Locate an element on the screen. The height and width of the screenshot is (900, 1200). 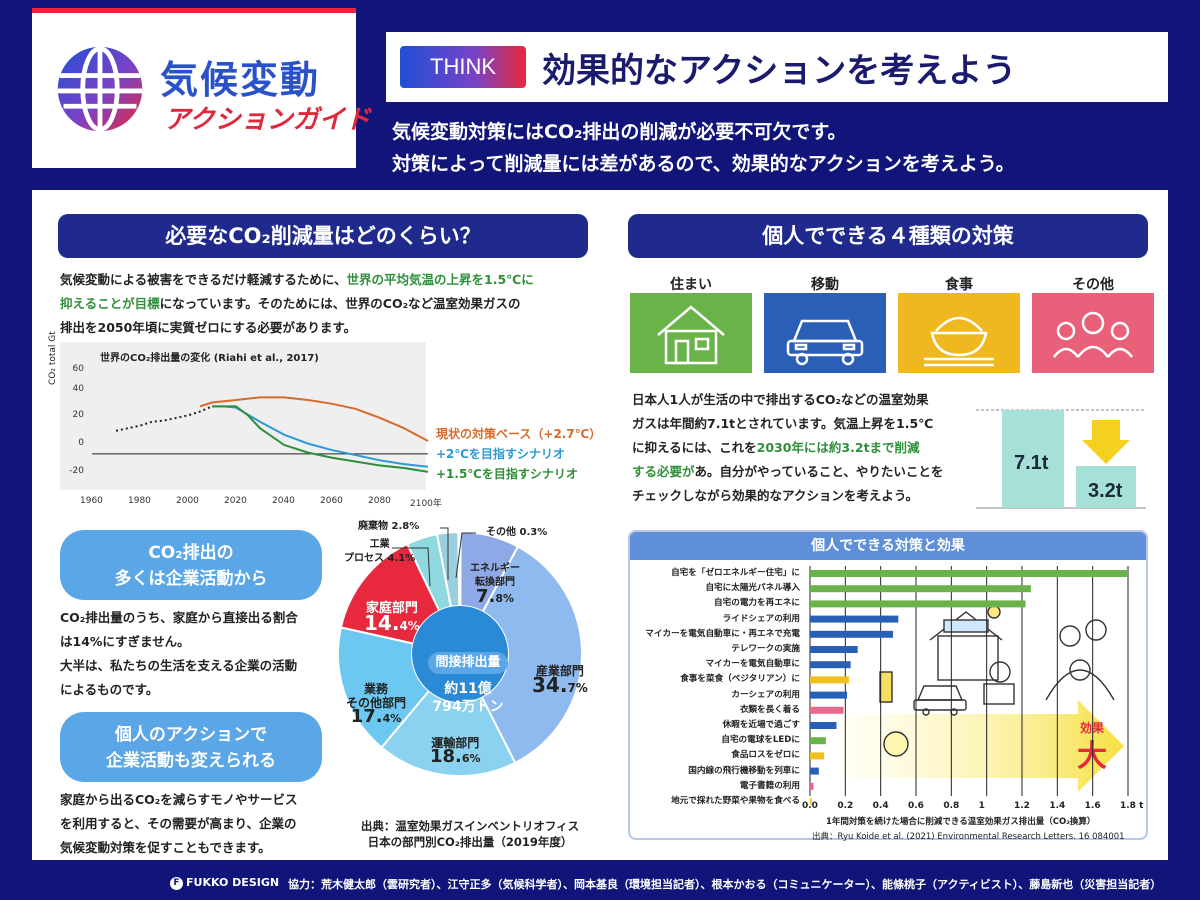
label-industry: 産業部門 34.7% is located at coordinates (560, 679).